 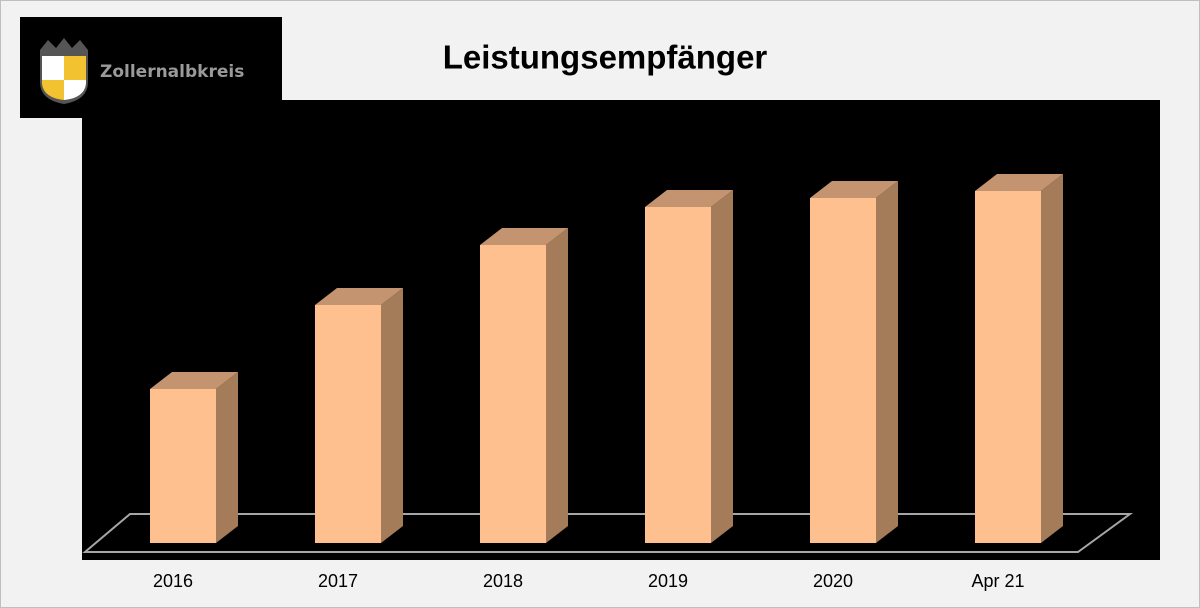 I want to click on x-tick-label: 2019, so click(x=668, y=581).